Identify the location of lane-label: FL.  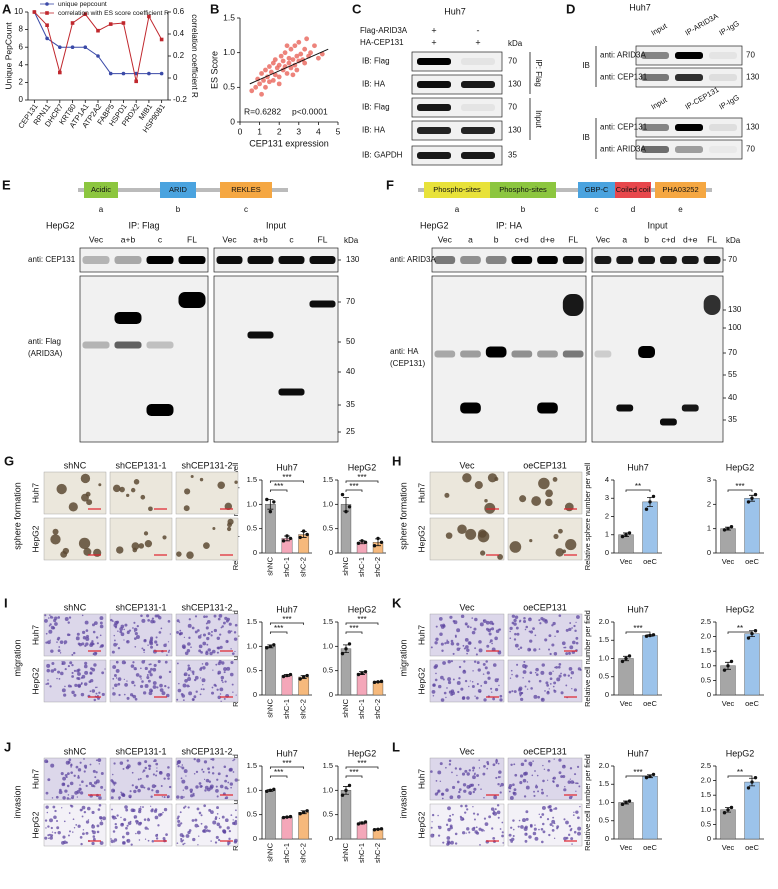
(573, 239).